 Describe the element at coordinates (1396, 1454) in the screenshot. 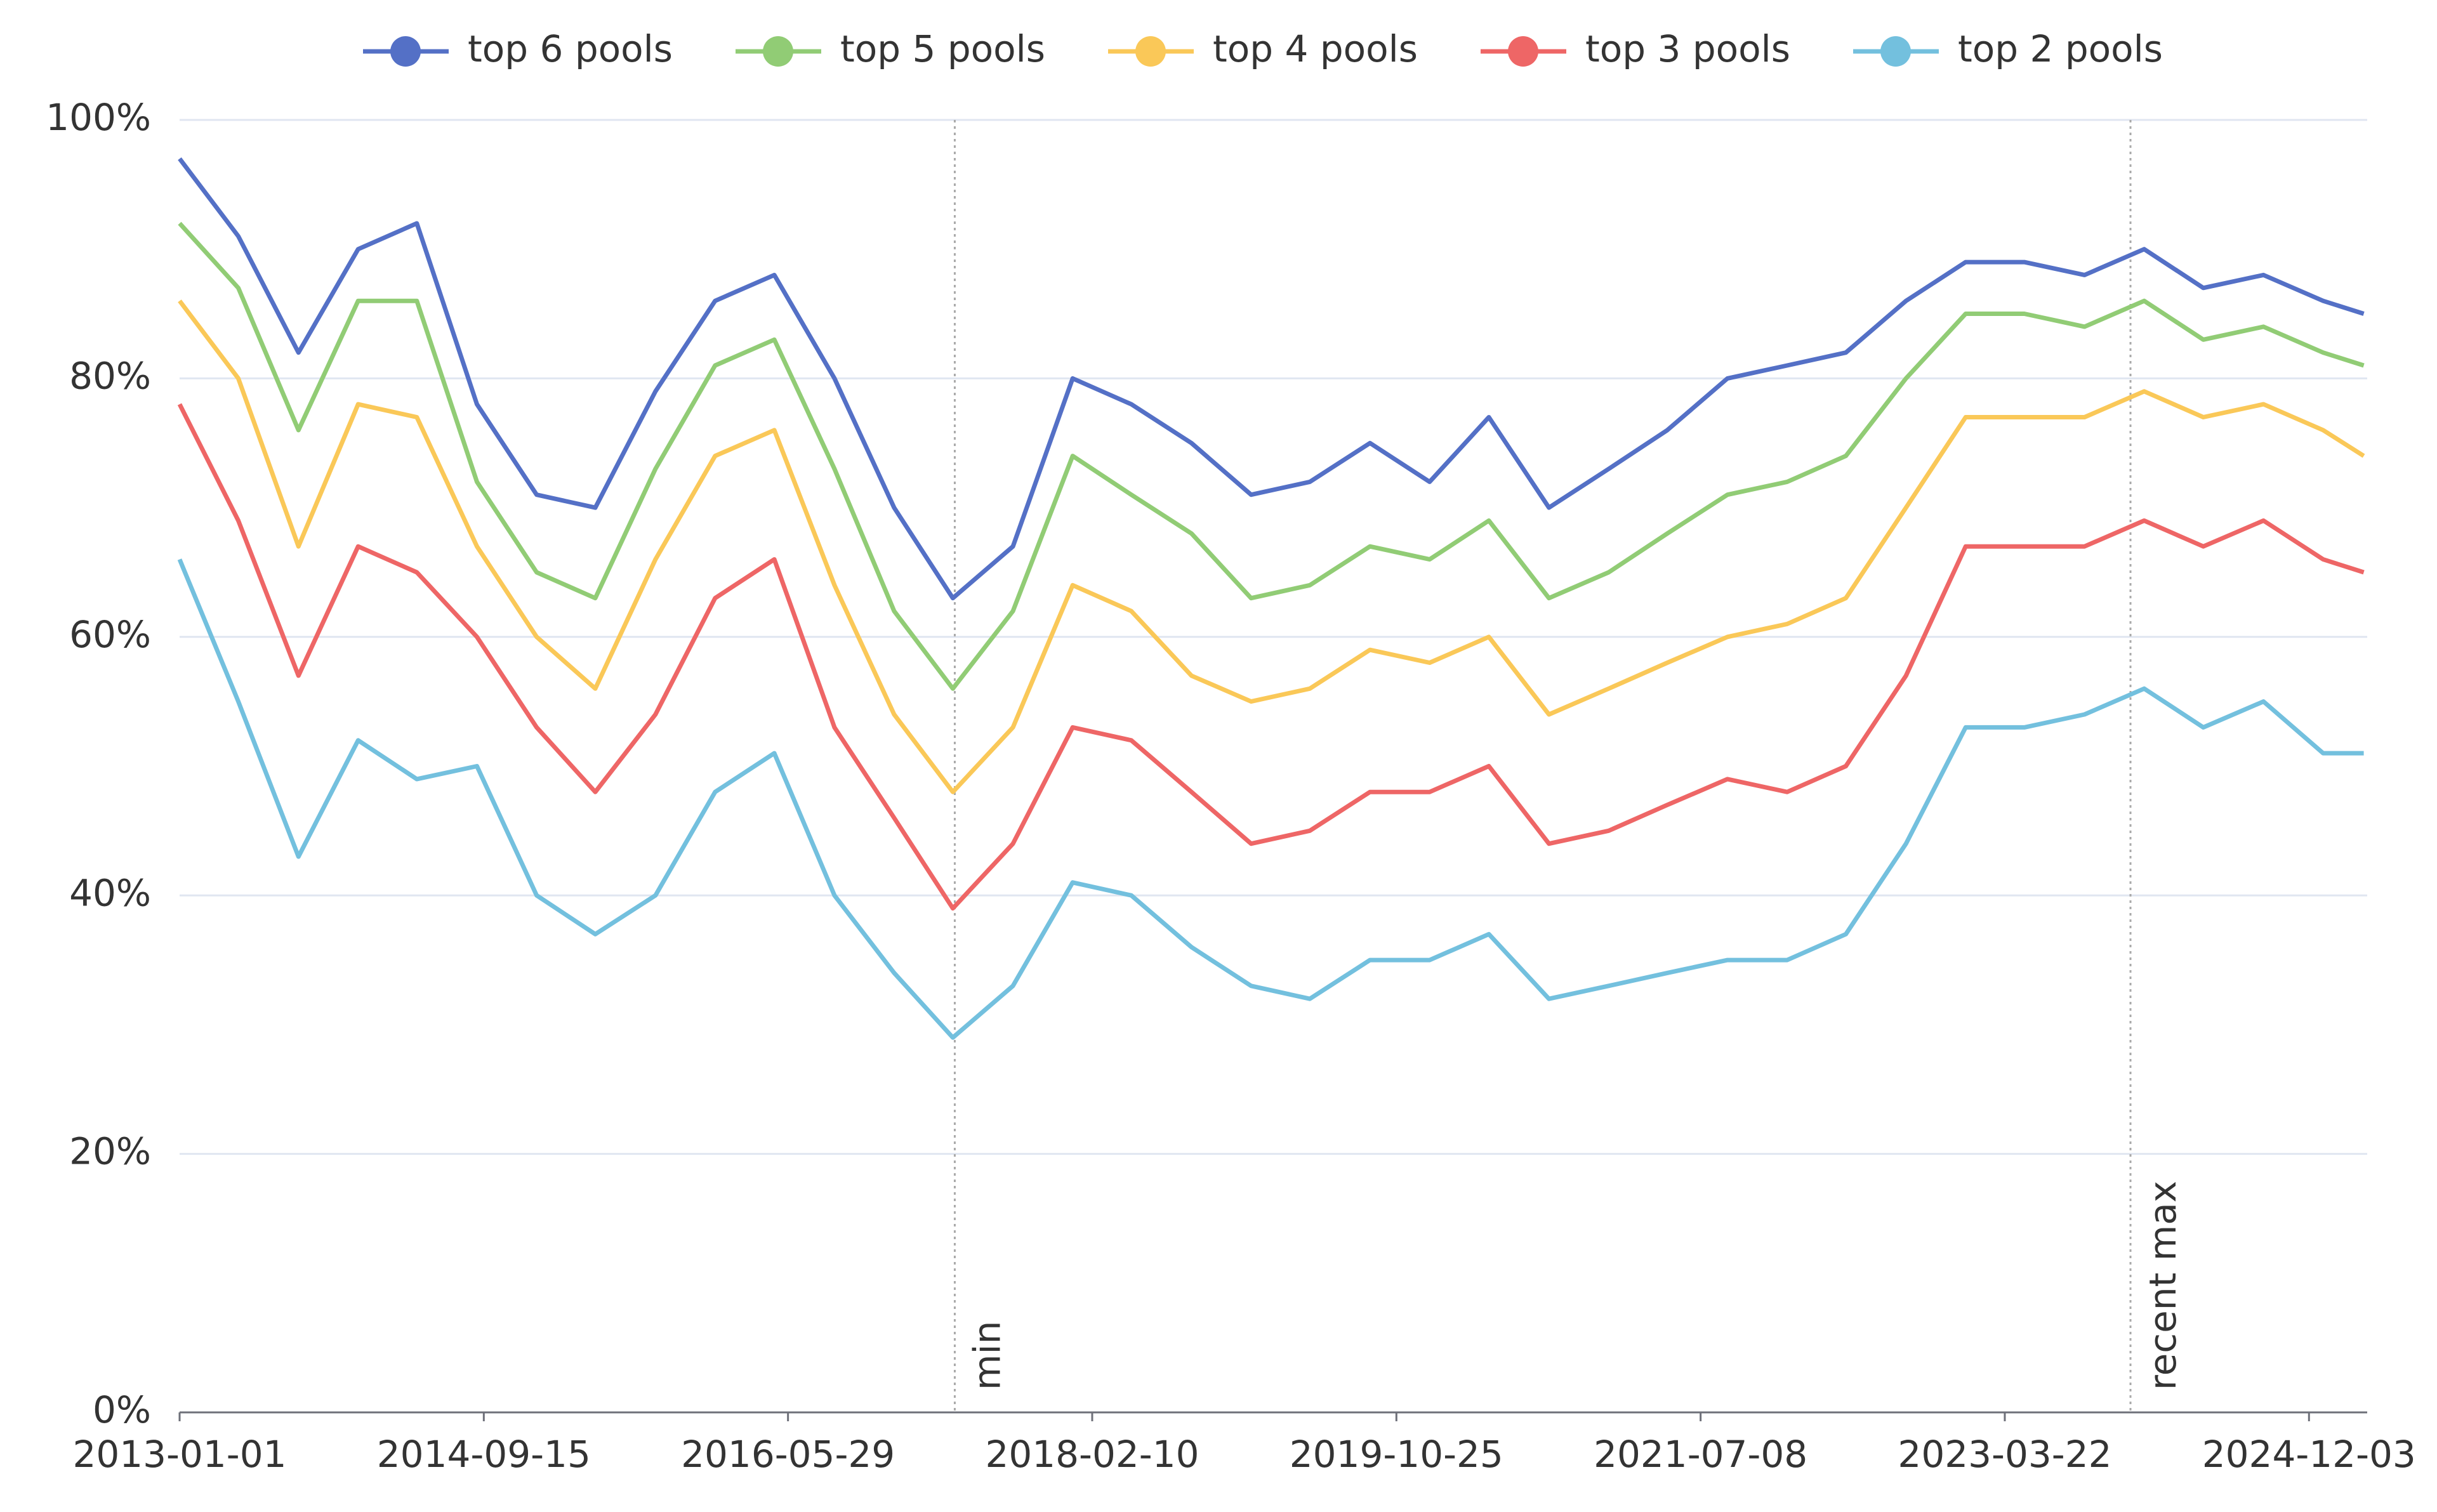

I see `x-tick-label: 2019-10-25` at that location.